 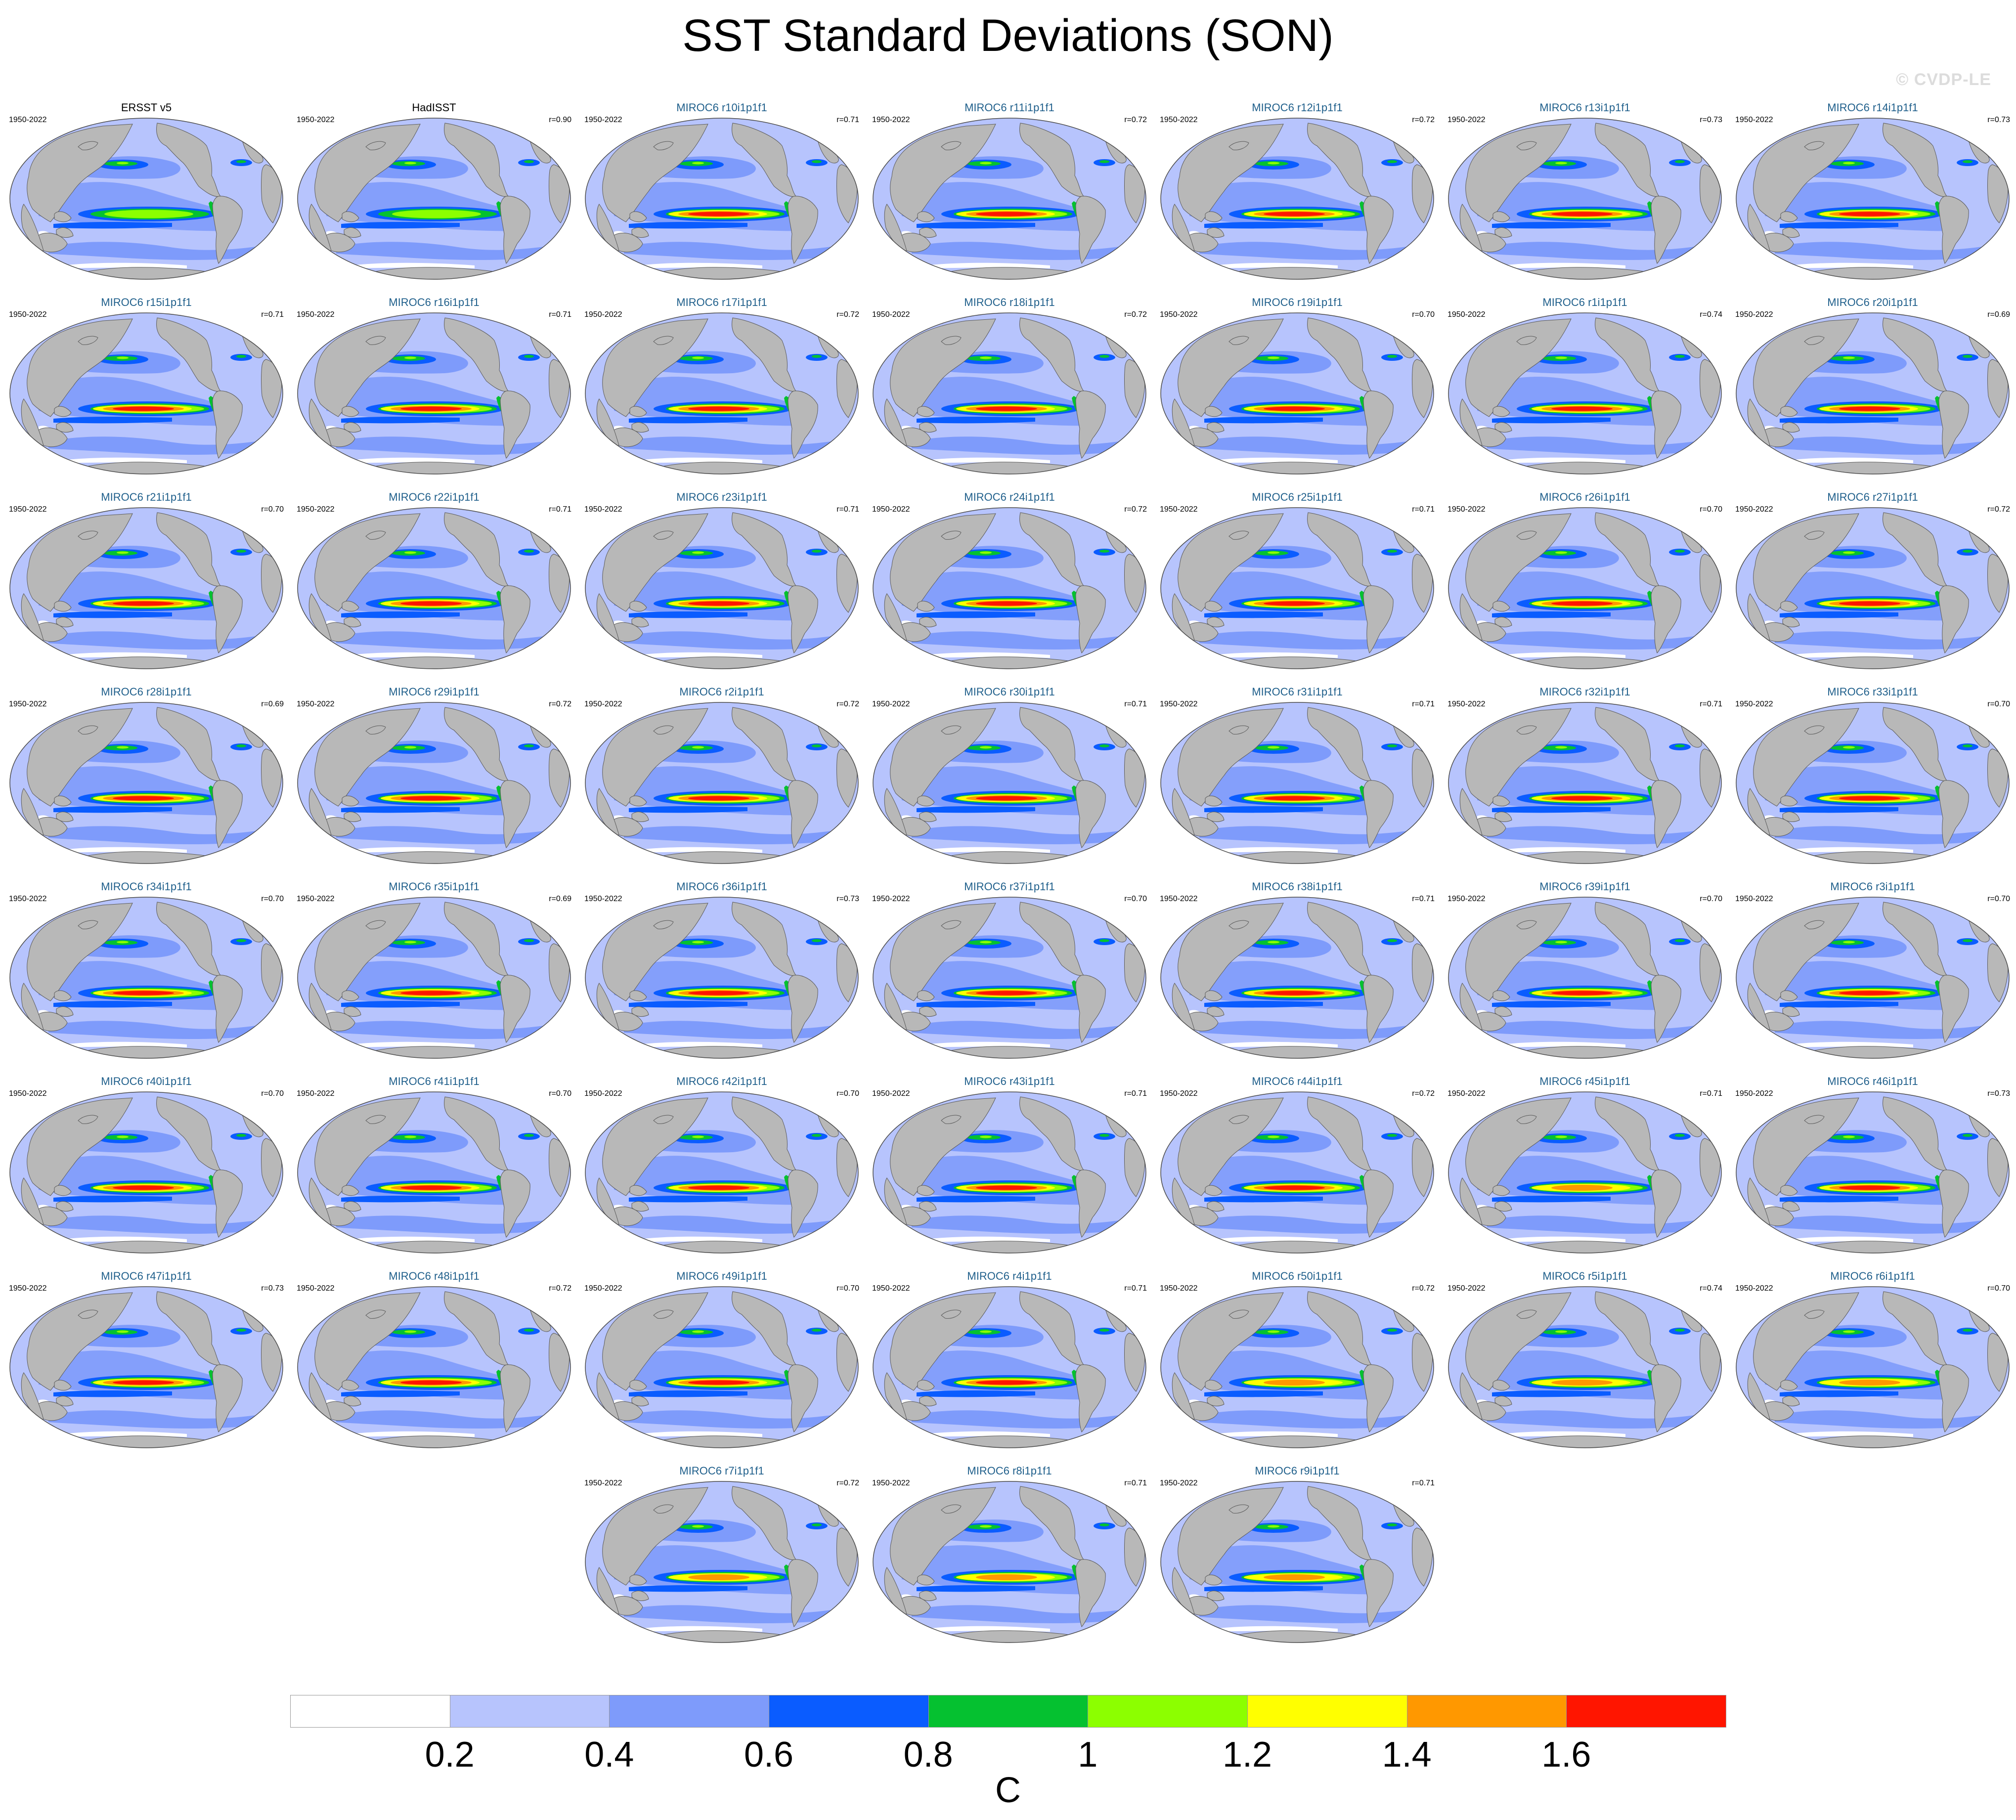 I want to click on map-panel: MIROC6 r39i1p1f1 1950-2022 r=0.70, so click(x=1585, y=978).